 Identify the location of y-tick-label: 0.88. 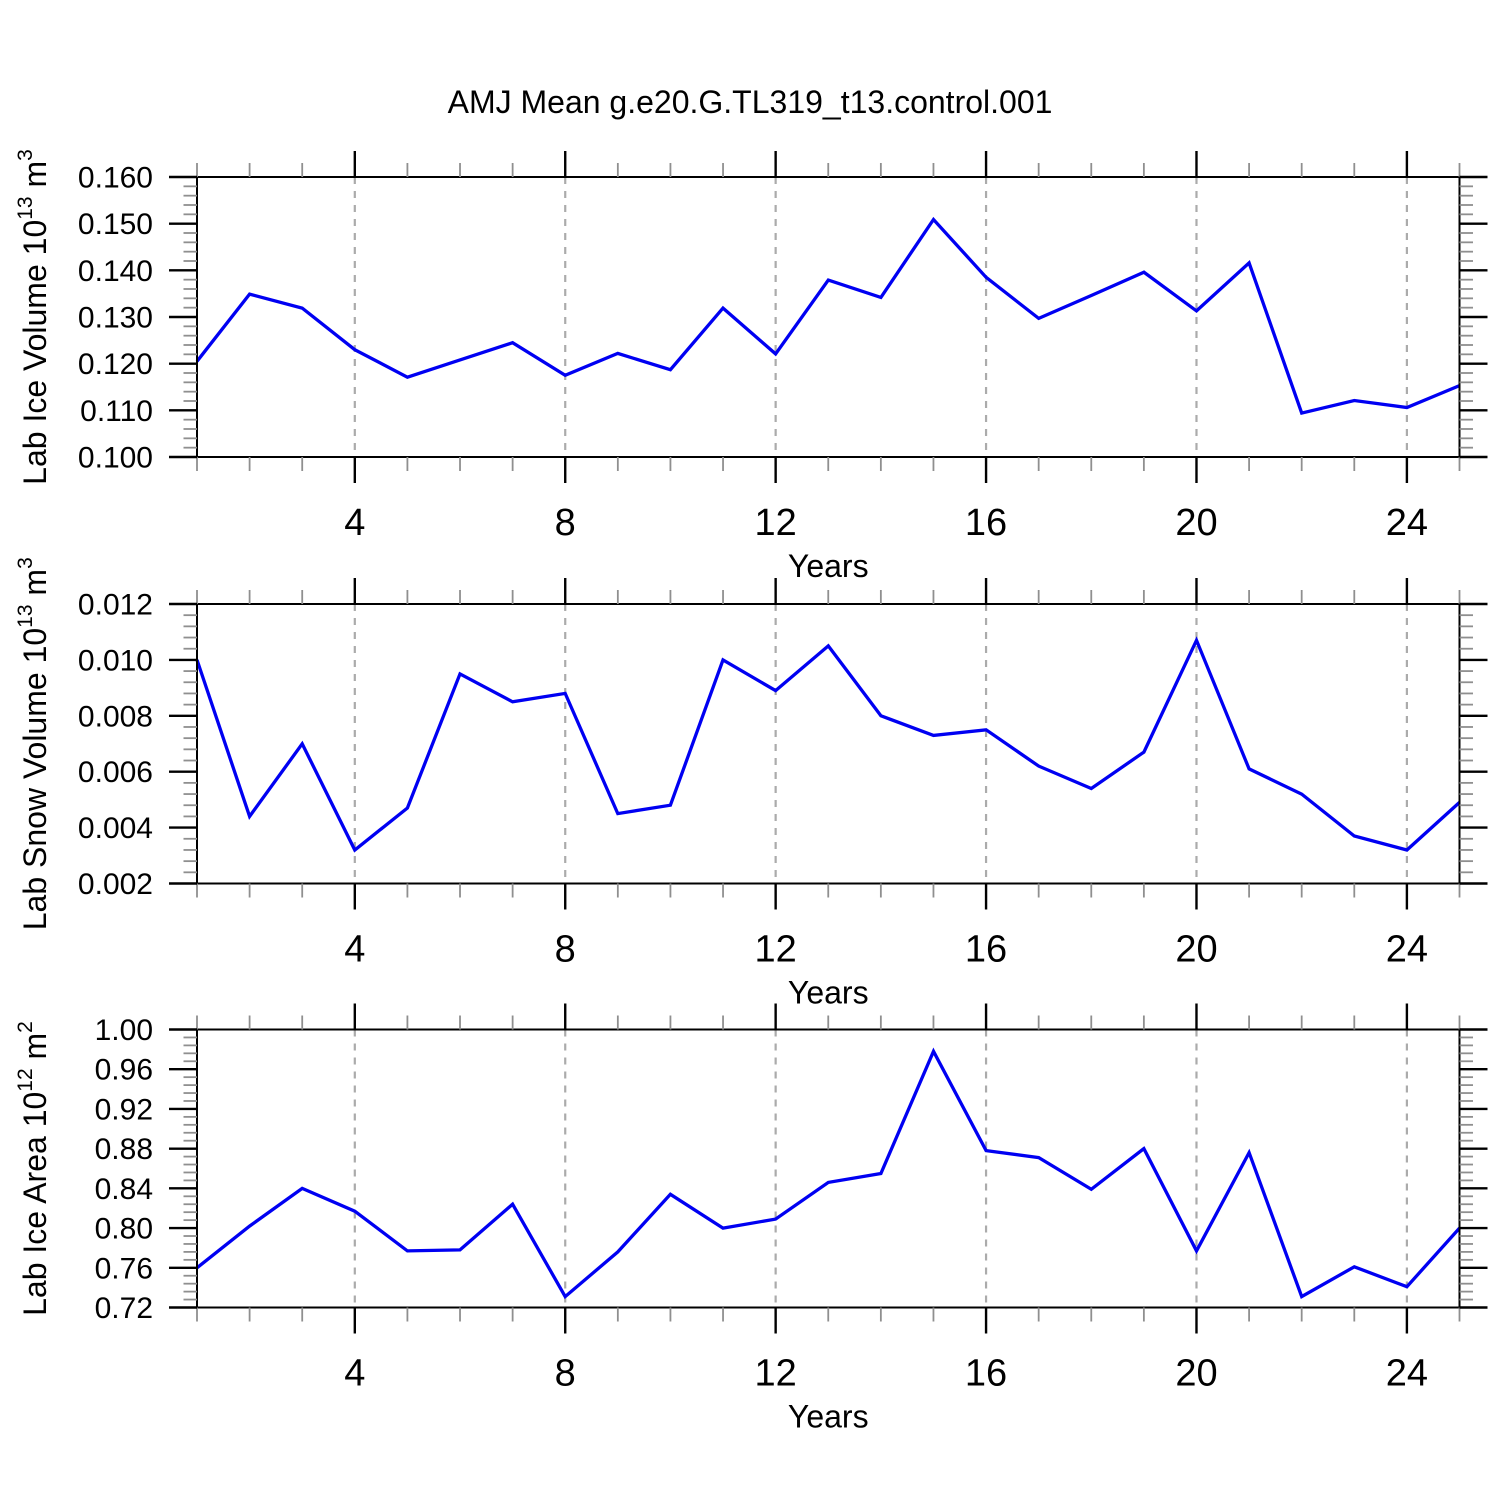
(124, 1149).